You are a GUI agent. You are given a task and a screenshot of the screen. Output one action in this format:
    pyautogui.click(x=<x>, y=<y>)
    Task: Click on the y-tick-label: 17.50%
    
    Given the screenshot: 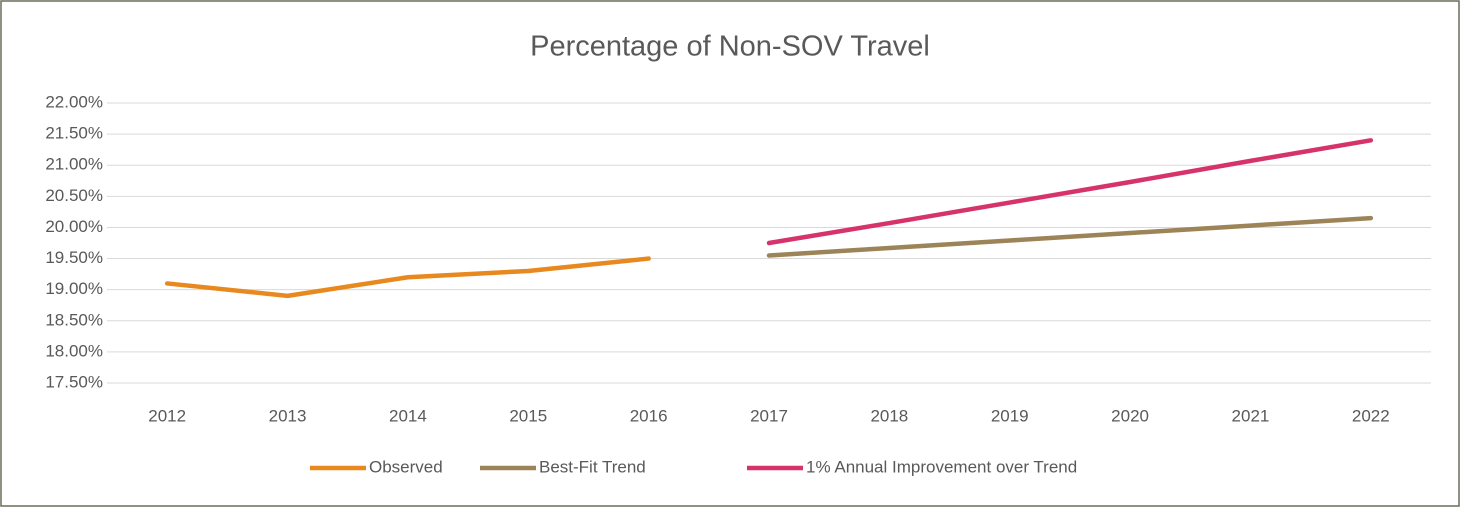 What is the action you would take?
    pyautogui.click(x=74, y=381)
    